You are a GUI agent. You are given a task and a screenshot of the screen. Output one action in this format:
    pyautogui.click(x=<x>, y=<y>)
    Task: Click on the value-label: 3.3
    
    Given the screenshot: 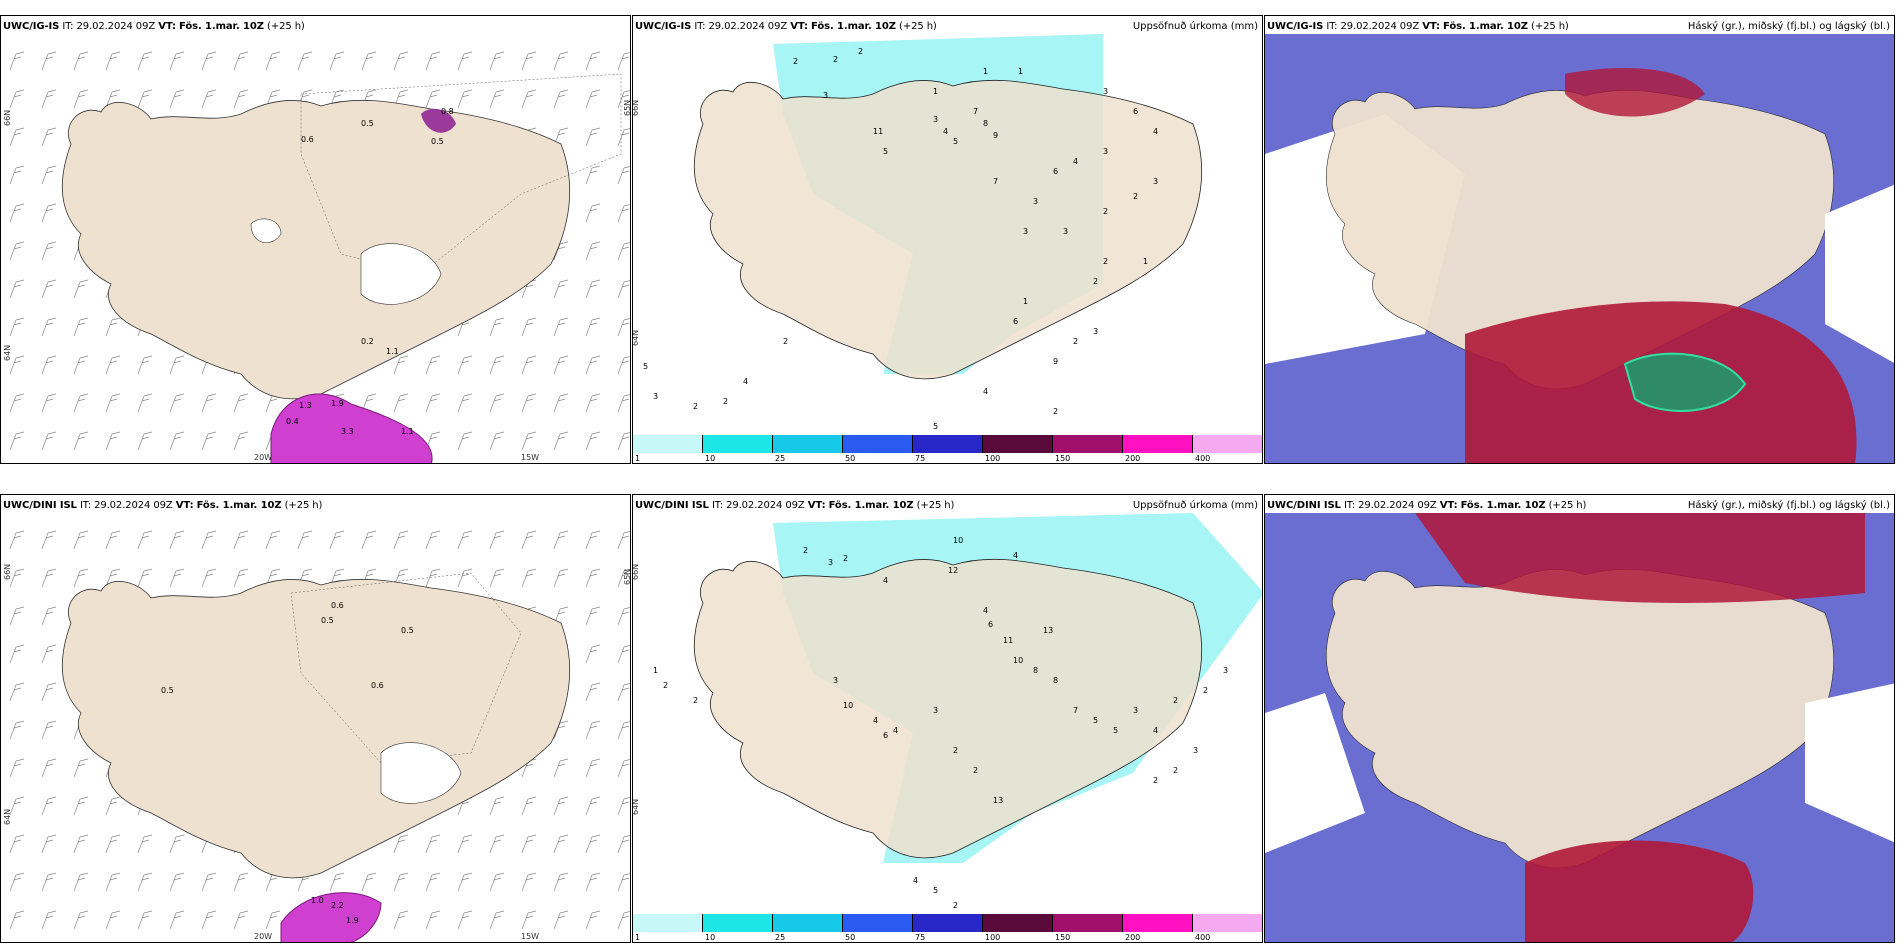 What is the action you would take?
    pyautogui.click(x=347, y=431)
    